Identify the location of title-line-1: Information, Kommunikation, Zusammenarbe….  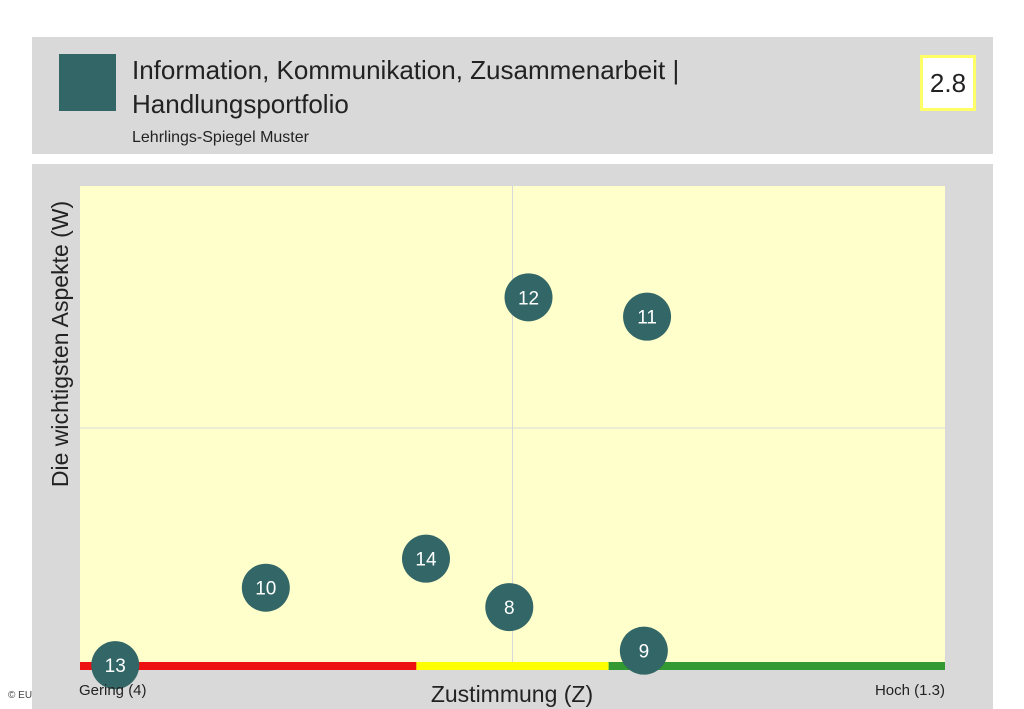
(406, 70).